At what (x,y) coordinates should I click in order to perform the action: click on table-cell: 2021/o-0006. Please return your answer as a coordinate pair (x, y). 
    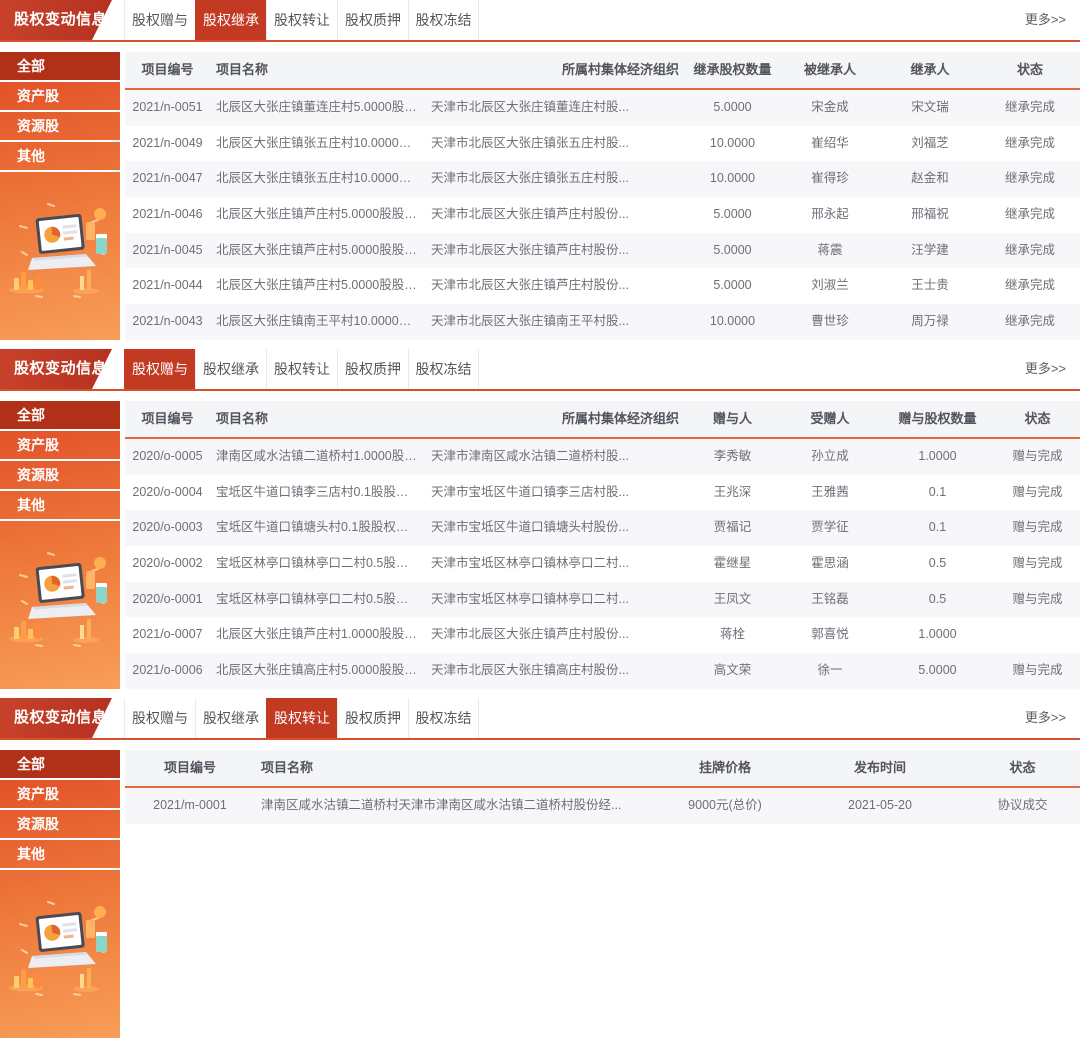
    Looking at the image, I should click on (167, 670).